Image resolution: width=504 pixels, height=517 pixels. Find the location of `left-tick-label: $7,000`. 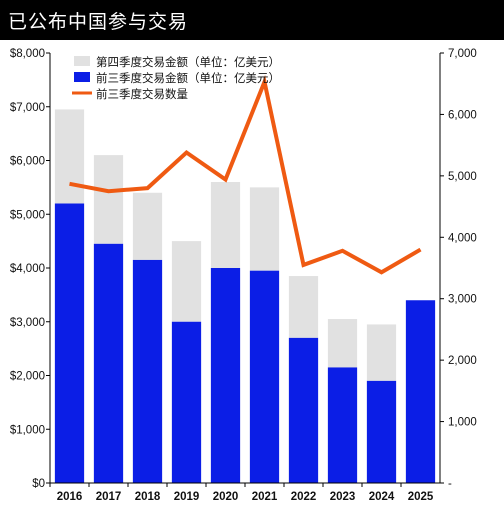

left-tick-label: $7,000 is located at coordinates (27, 108).